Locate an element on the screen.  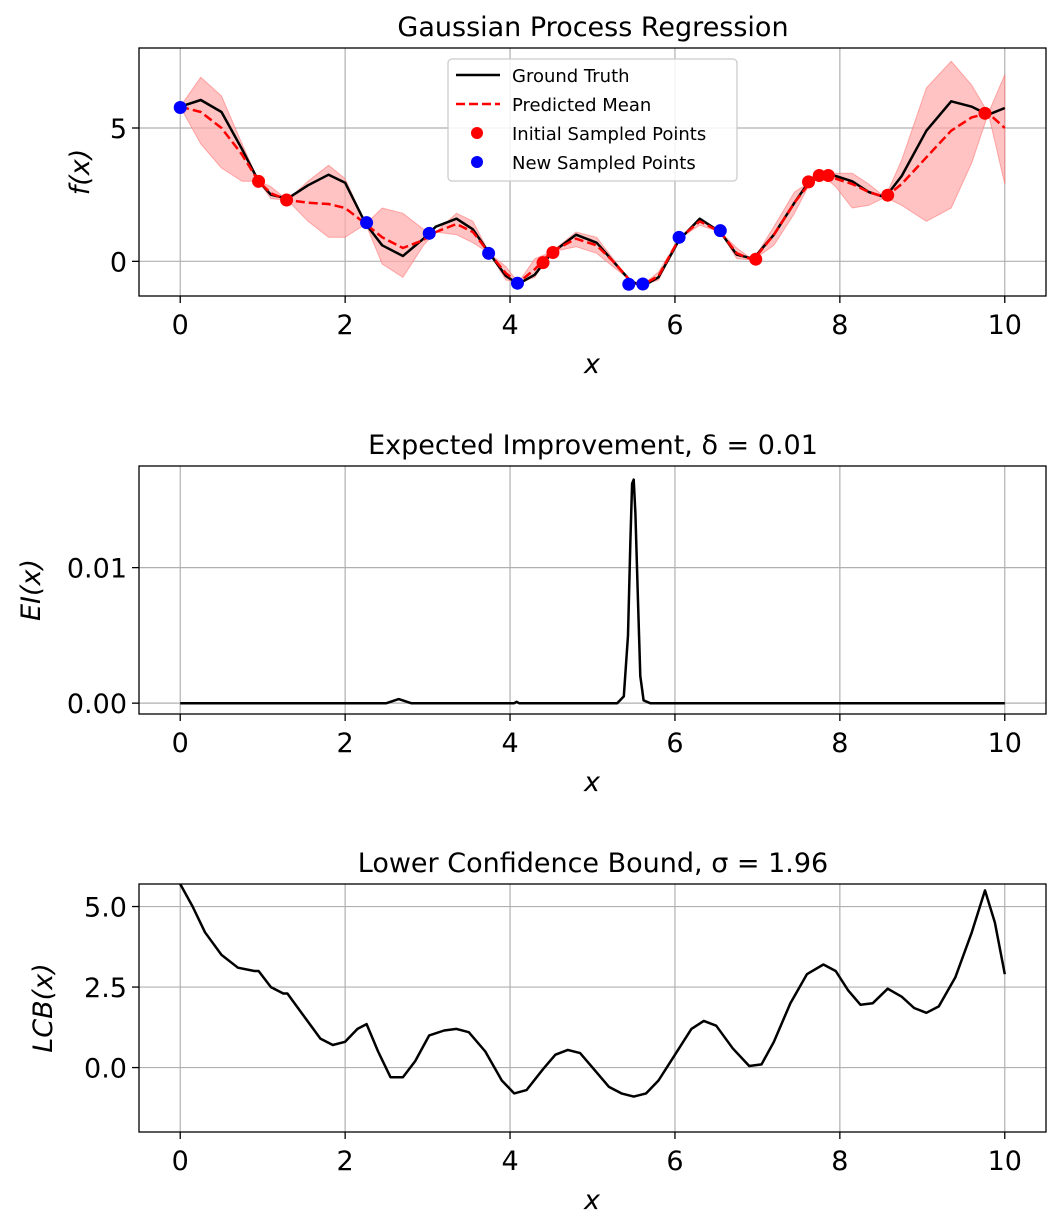
lower-confidence-bound-line is located at coordinates (593, 990).